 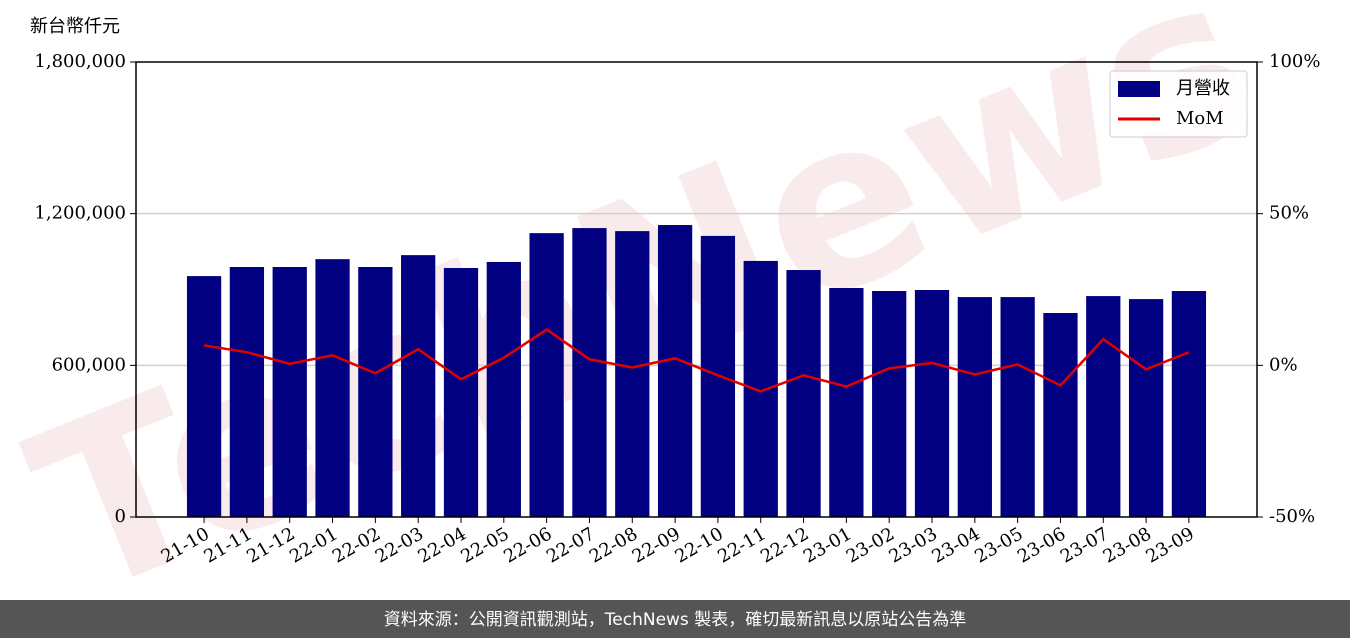 What do you see at coordinates (1294, 61) in the screenshot?
I see `y2-tick-label: 100%` at bounding box center [1294, 61].